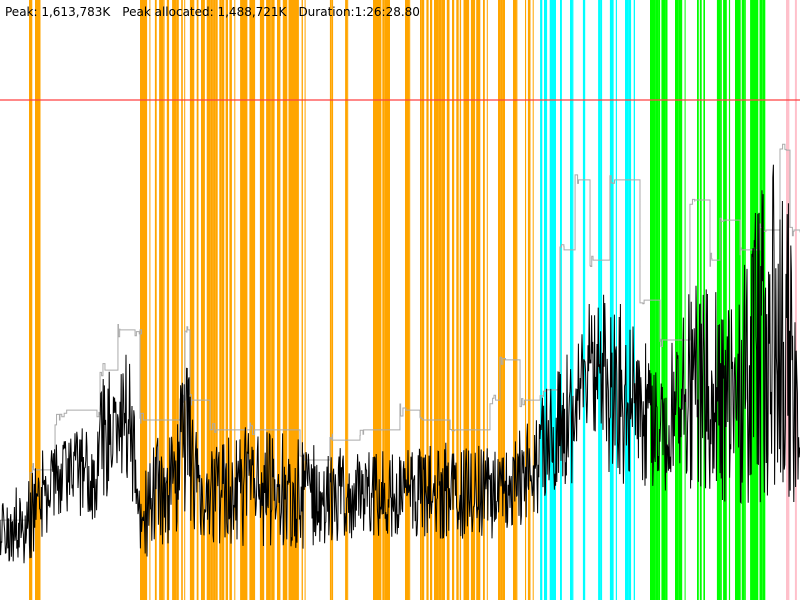 The width and height of the screenshot is (800, 600). What do you see at coordinates (795, 300) in the screenshot?
I see `pink-band` at bounding box center [795, 300].